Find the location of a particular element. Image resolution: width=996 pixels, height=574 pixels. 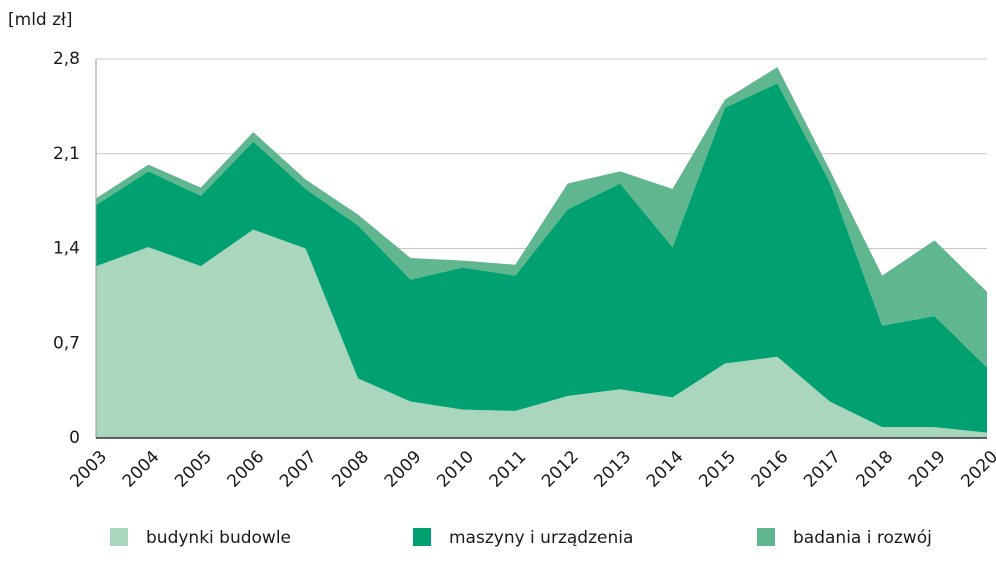

y-tick-label: 2,8 is located at coordinates (66, 59).